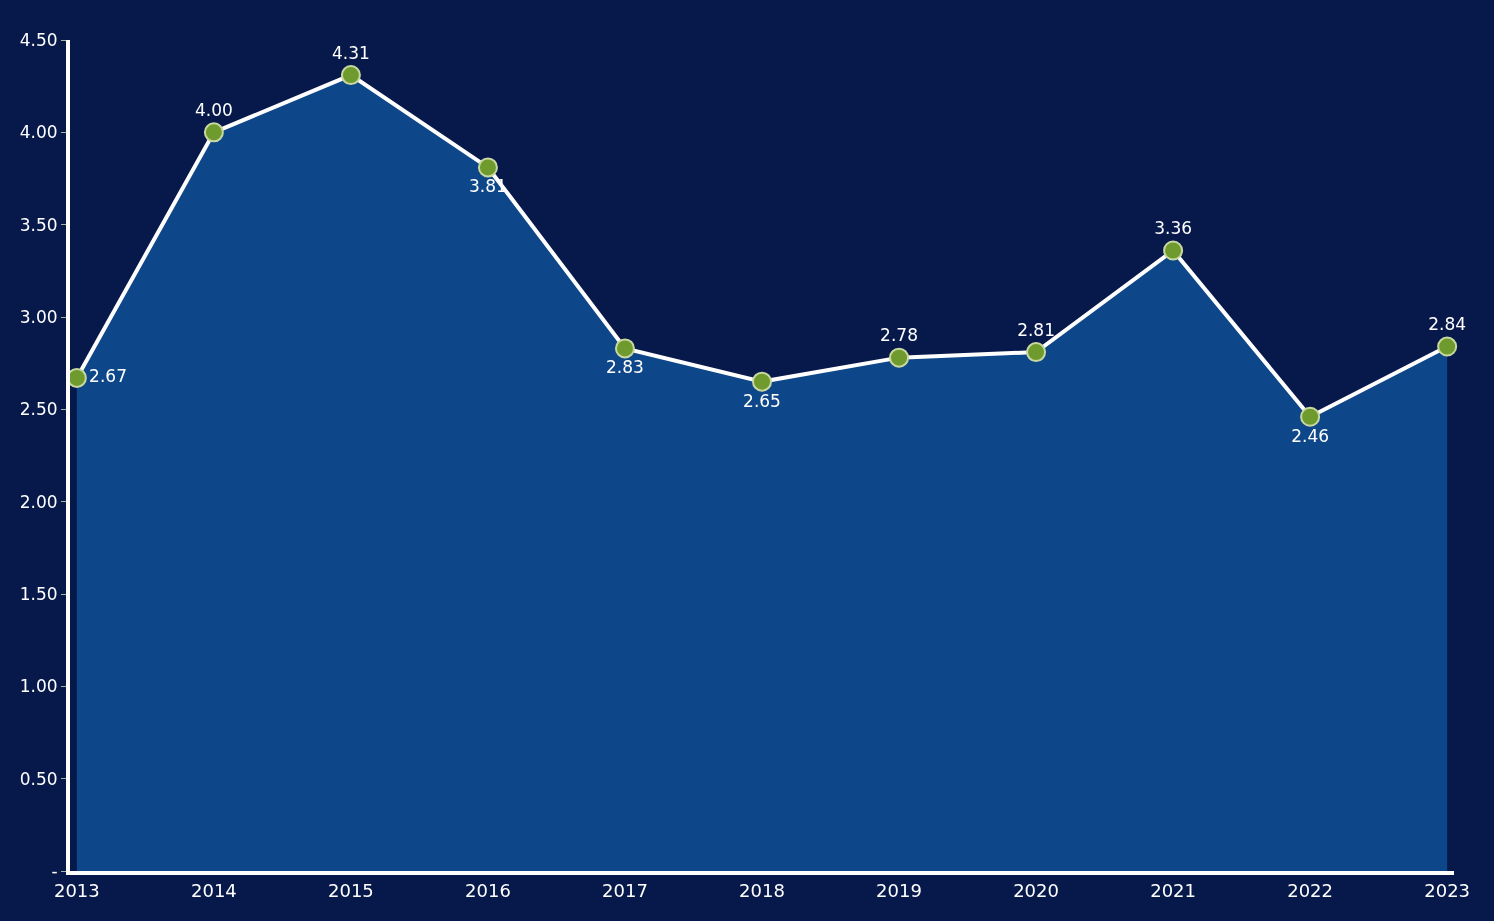  I want to click on x-tick-label: 2017, so click(625, 890).